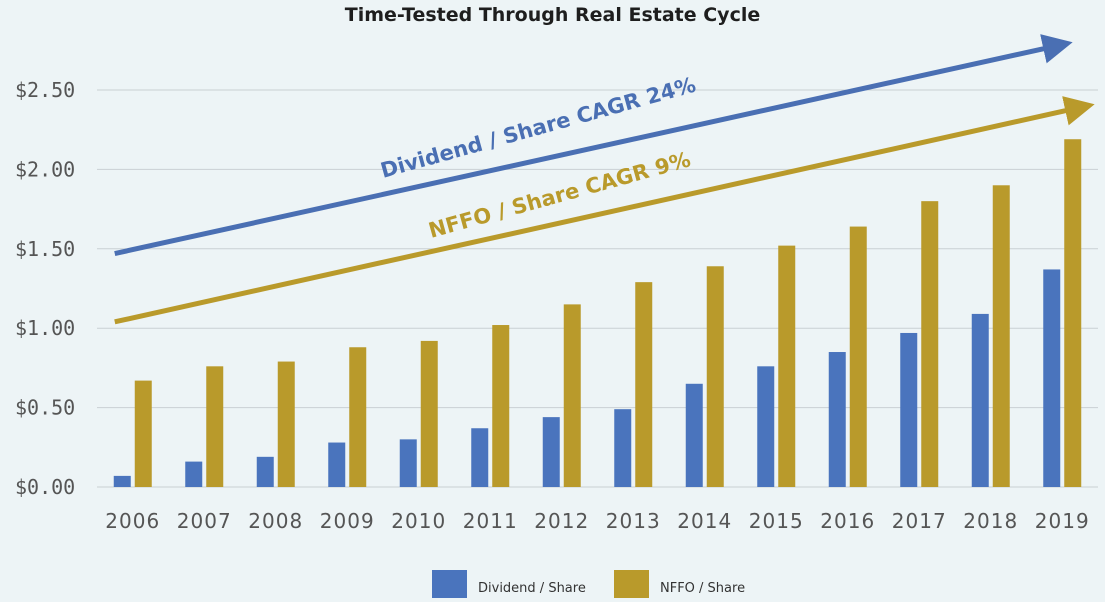  What do you see at coordinates (703, 588) in the screenshot?
I see `legend-label-nffo: NFFO / Share` at bounding box center [703, 588].